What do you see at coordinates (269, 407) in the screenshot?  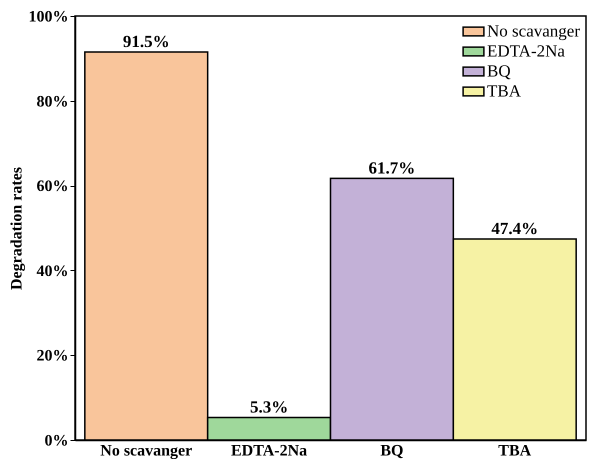 I see `data-label: 5.3%` at bounding box center [269, 407].